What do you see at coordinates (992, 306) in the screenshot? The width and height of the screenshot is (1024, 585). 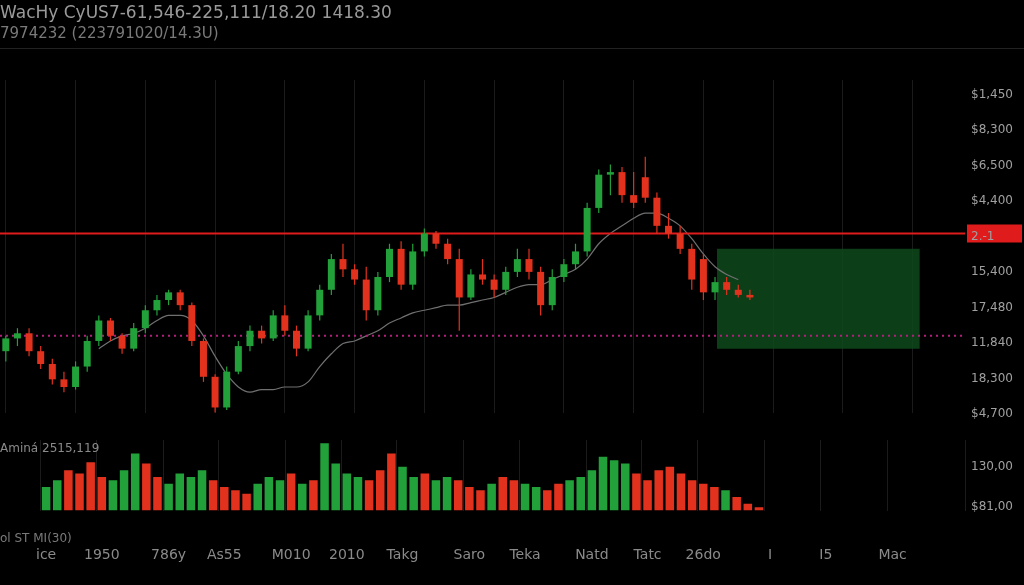 I see `text: 17,480` at bounding box center [992, 306].